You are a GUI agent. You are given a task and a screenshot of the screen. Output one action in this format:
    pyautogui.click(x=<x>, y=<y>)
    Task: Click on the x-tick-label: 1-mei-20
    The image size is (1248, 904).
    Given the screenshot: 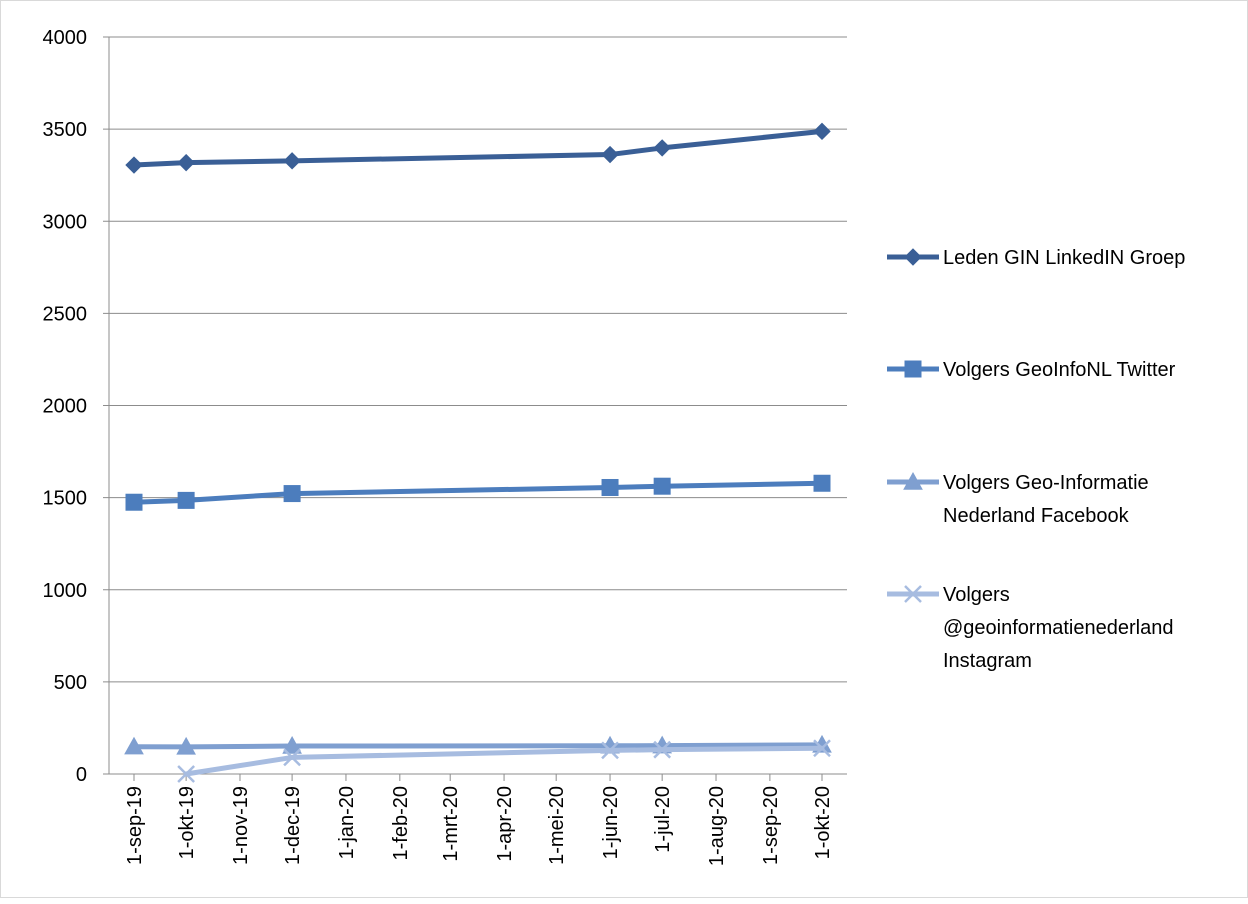 What is the action you would take?
    pyautogui.click(x=557, y=825)
    